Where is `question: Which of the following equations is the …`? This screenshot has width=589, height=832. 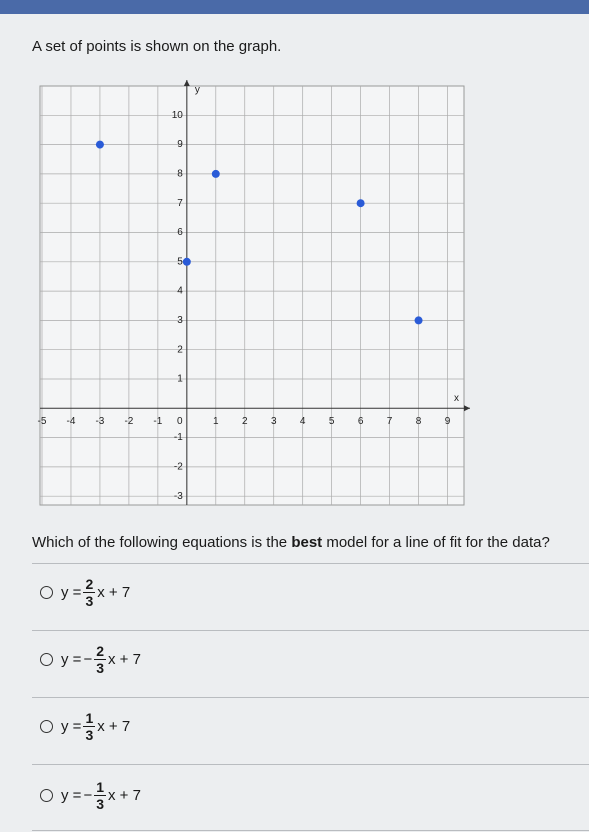
question: Which of the following equations is the … is located at coordinates (291, 542).